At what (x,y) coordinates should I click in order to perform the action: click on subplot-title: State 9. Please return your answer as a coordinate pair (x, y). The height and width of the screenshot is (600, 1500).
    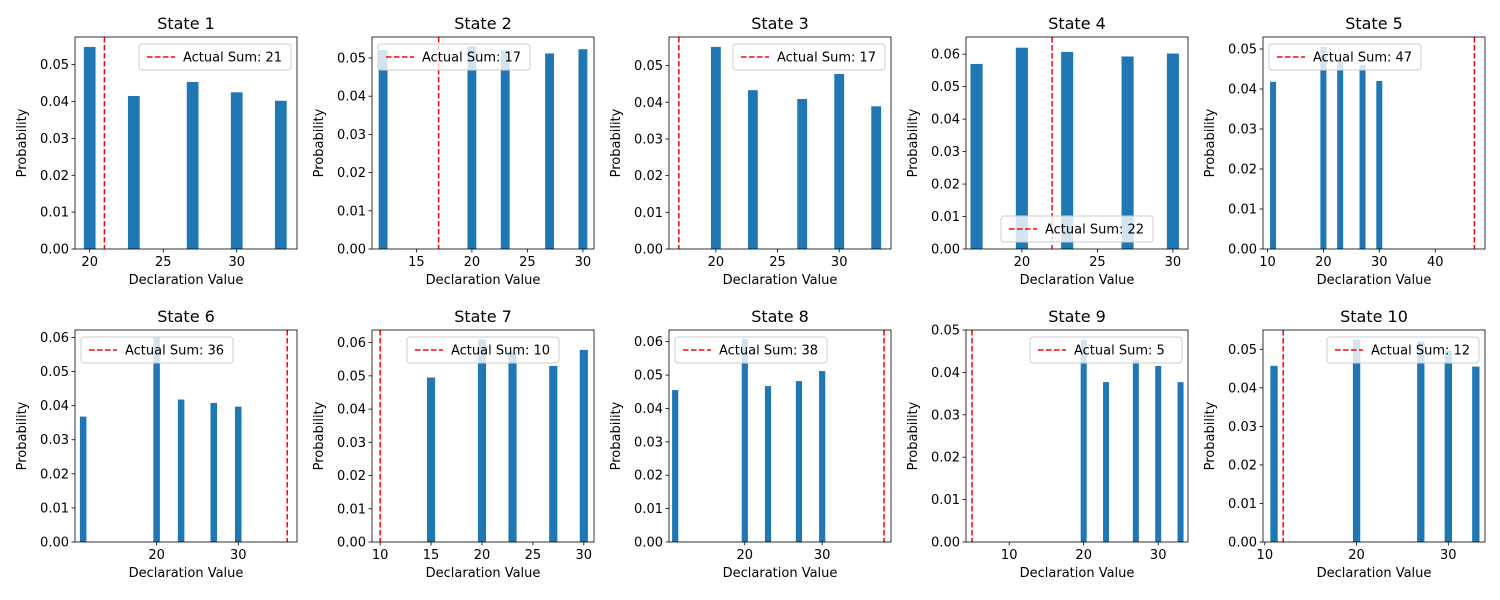
    Looking at the image, I should click on (1077, 316).